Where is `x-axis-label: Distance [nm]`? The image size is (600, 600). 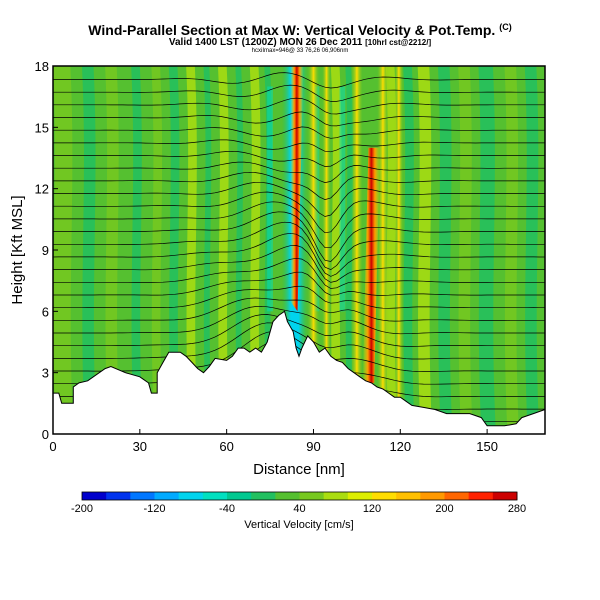 x-axis-label: Distance [nm] is located at coordinates (299, 469).